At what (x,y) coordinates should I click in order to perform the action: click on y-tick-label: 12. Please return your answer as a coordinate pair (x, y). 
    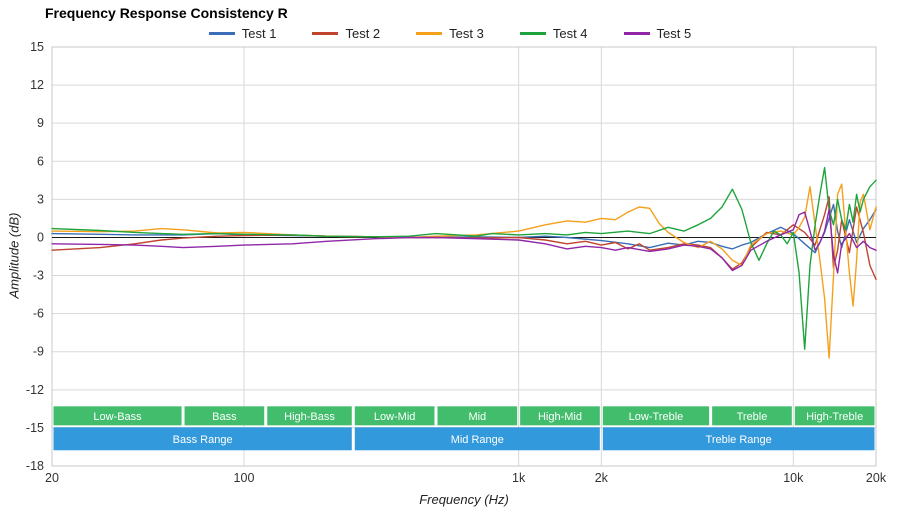
    Looking at the image, I should click on (37, 85).